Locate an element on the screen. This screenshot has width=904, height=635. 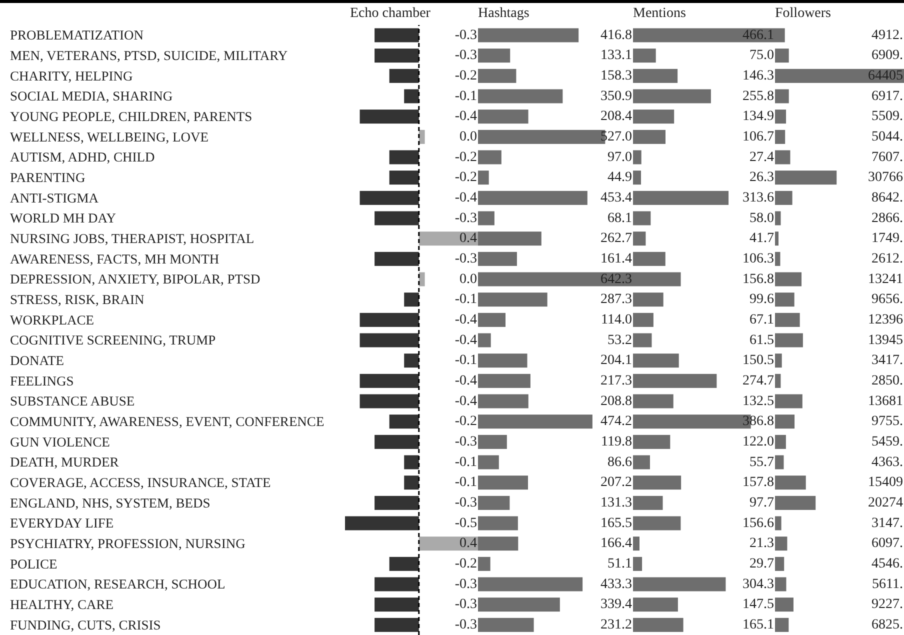
data-label: 6917. is located at coordinates (887, 96).